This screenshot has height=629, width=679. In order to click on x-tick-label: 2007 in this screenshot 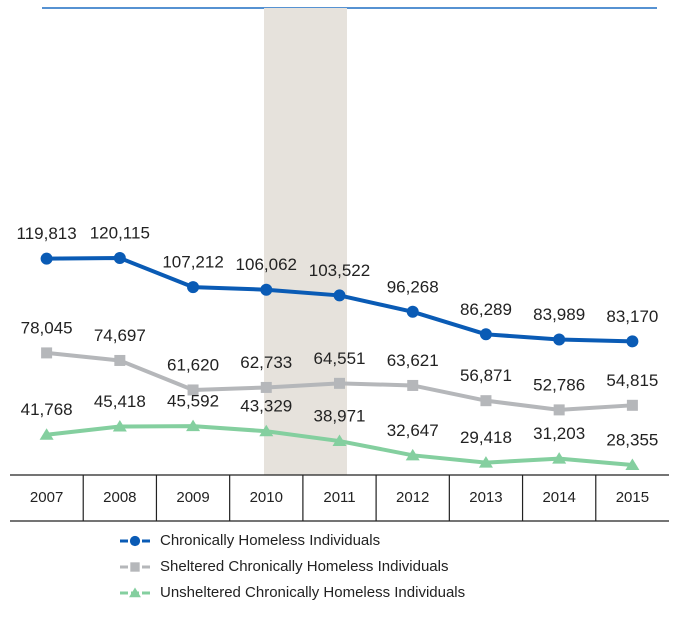, I will do `click(46, 497)`.